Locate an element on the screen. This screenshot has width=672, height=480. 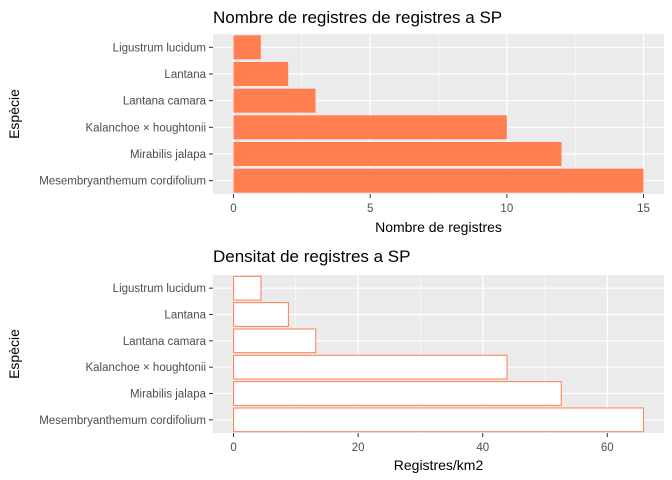
x-tick-label: 15 is located at coordinates (643, 209).